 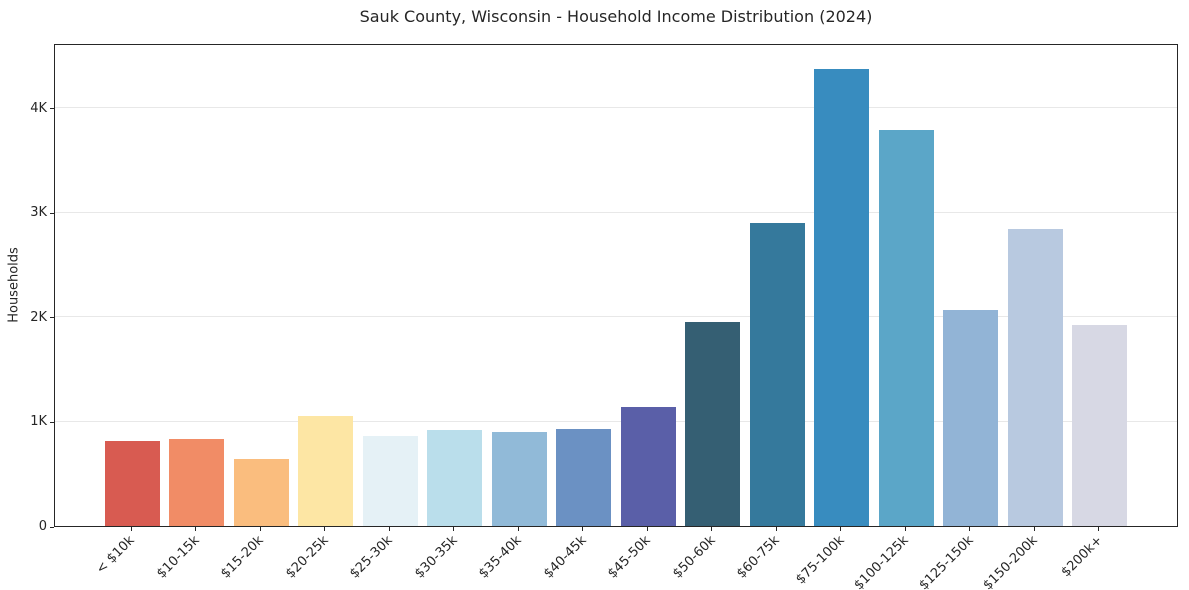 What do you see at coordinates (260, 529) in the screenshot?
I see `xtick-mark-$15-20k` at bounding box center [260, 529].